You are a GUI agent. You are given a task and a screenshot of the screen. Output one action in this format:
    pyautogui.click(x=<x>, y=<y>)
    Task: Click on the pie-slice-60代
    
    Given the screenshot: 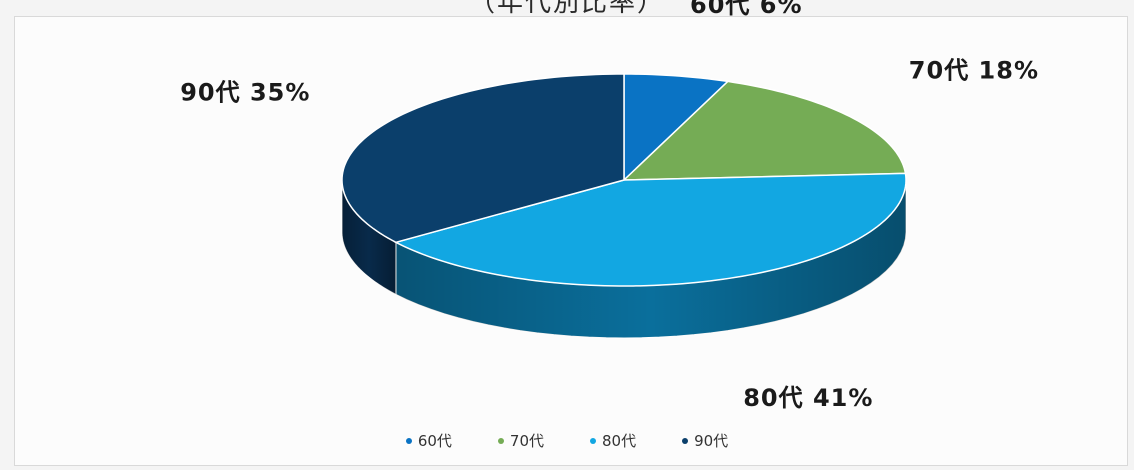 What is the action you would take?
    pyautogui.click(x=676, y=127)
    